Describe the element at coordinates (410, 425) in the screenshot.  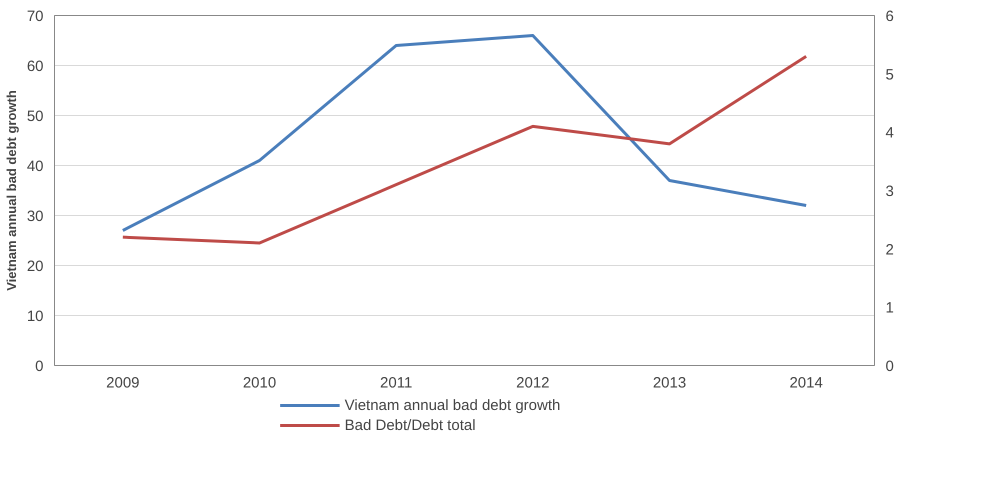
I see `legend-label: Bad Debt/Debt total` at that location.